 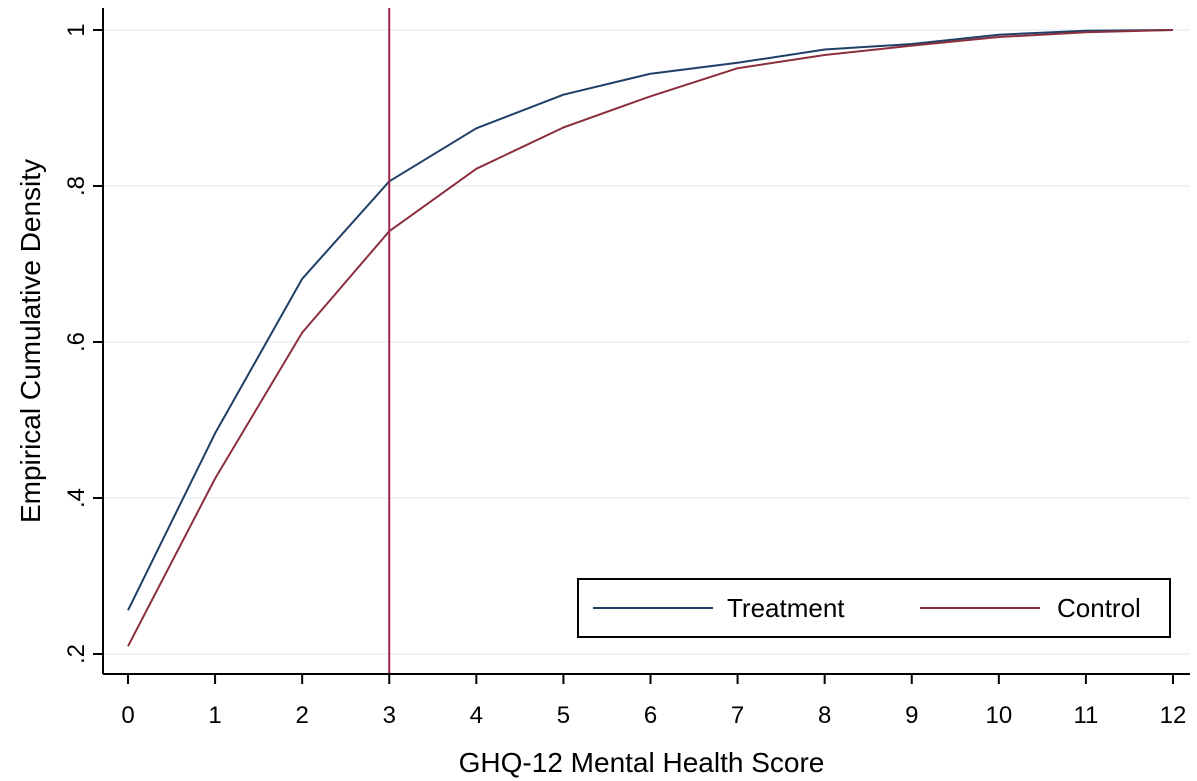 What do you see at coordinates (389, 715) in the screenshot?
I see `x-tick-label-3: 3` at bounding box center [389, 715].